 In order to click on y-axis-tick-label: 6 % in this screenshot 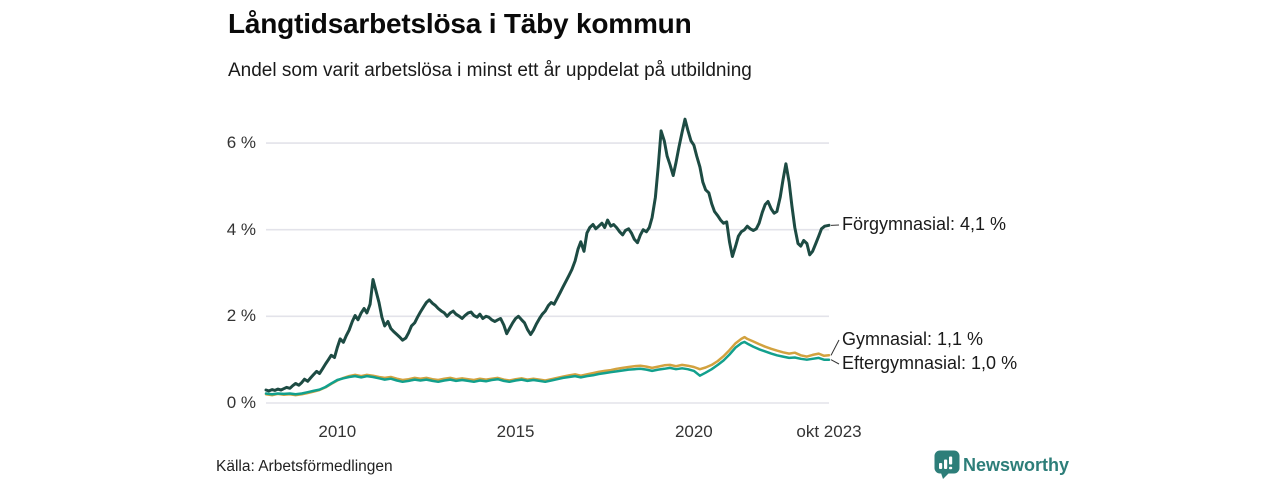, I will do `click(241, 143)`.